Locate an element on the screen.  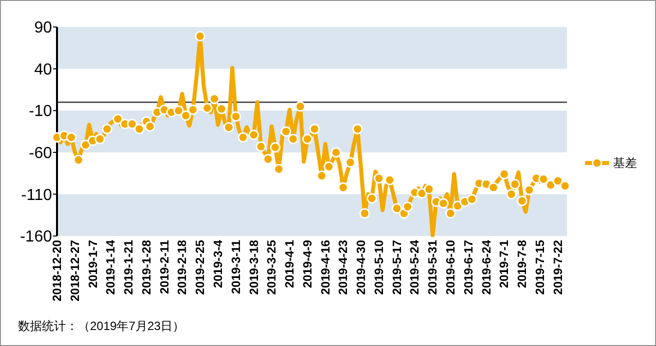
x-tick-label: 2019-6-17 is located at coordinates (468, 267).